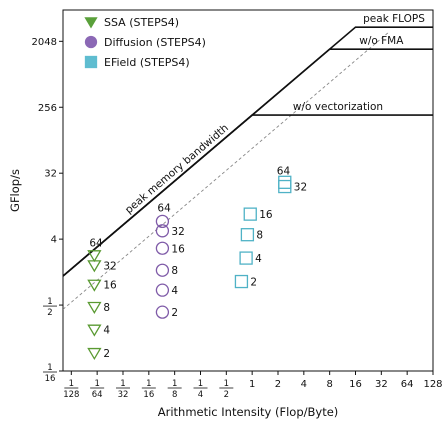  Describe the element at coordinates (278, 384) in the screenshot. I see `x-tick-label-8: 2` at that location.